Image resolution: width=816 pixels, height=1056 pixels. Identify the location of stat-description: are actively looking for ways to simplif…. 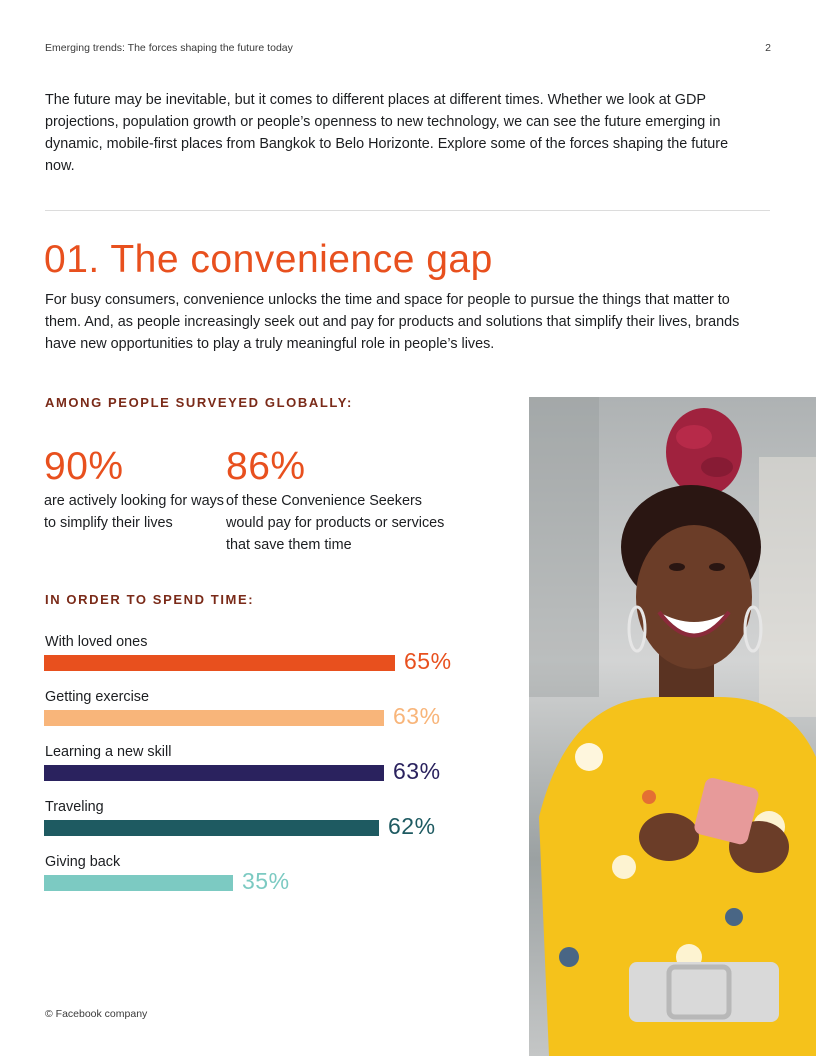
(134, 512).